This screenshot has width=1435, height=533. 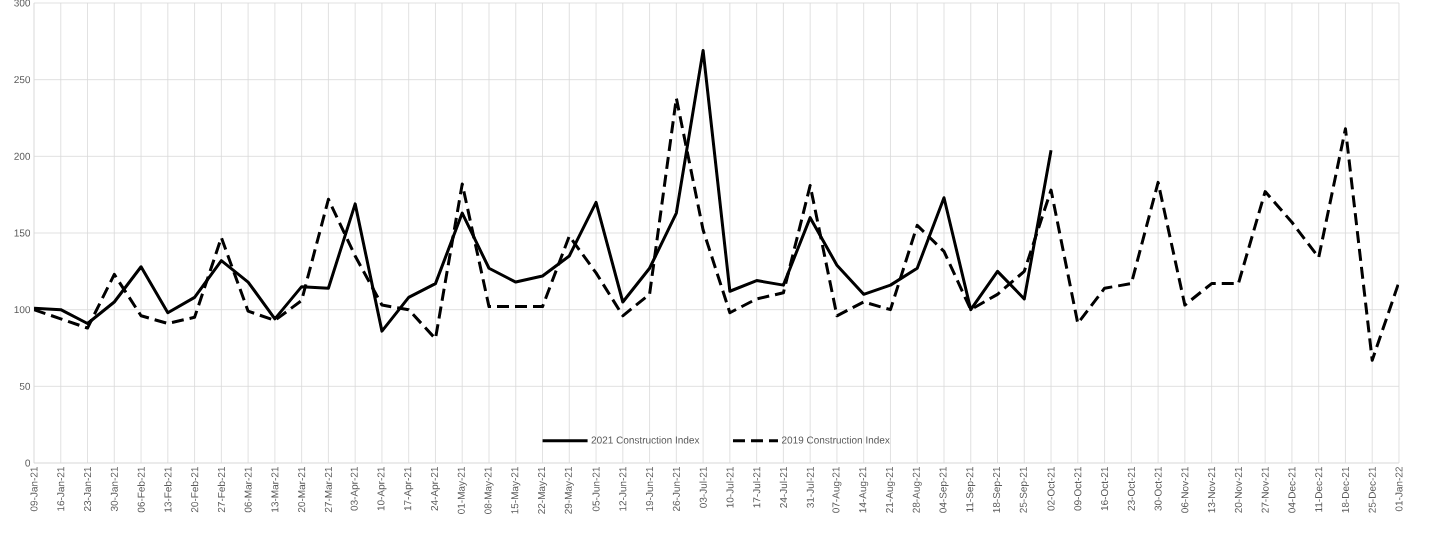 What do you see at coordinates (1319, 489) in the screenshot?
I see `x-tick-label: 11-Dec-21` at bounding box center [1319, 489].